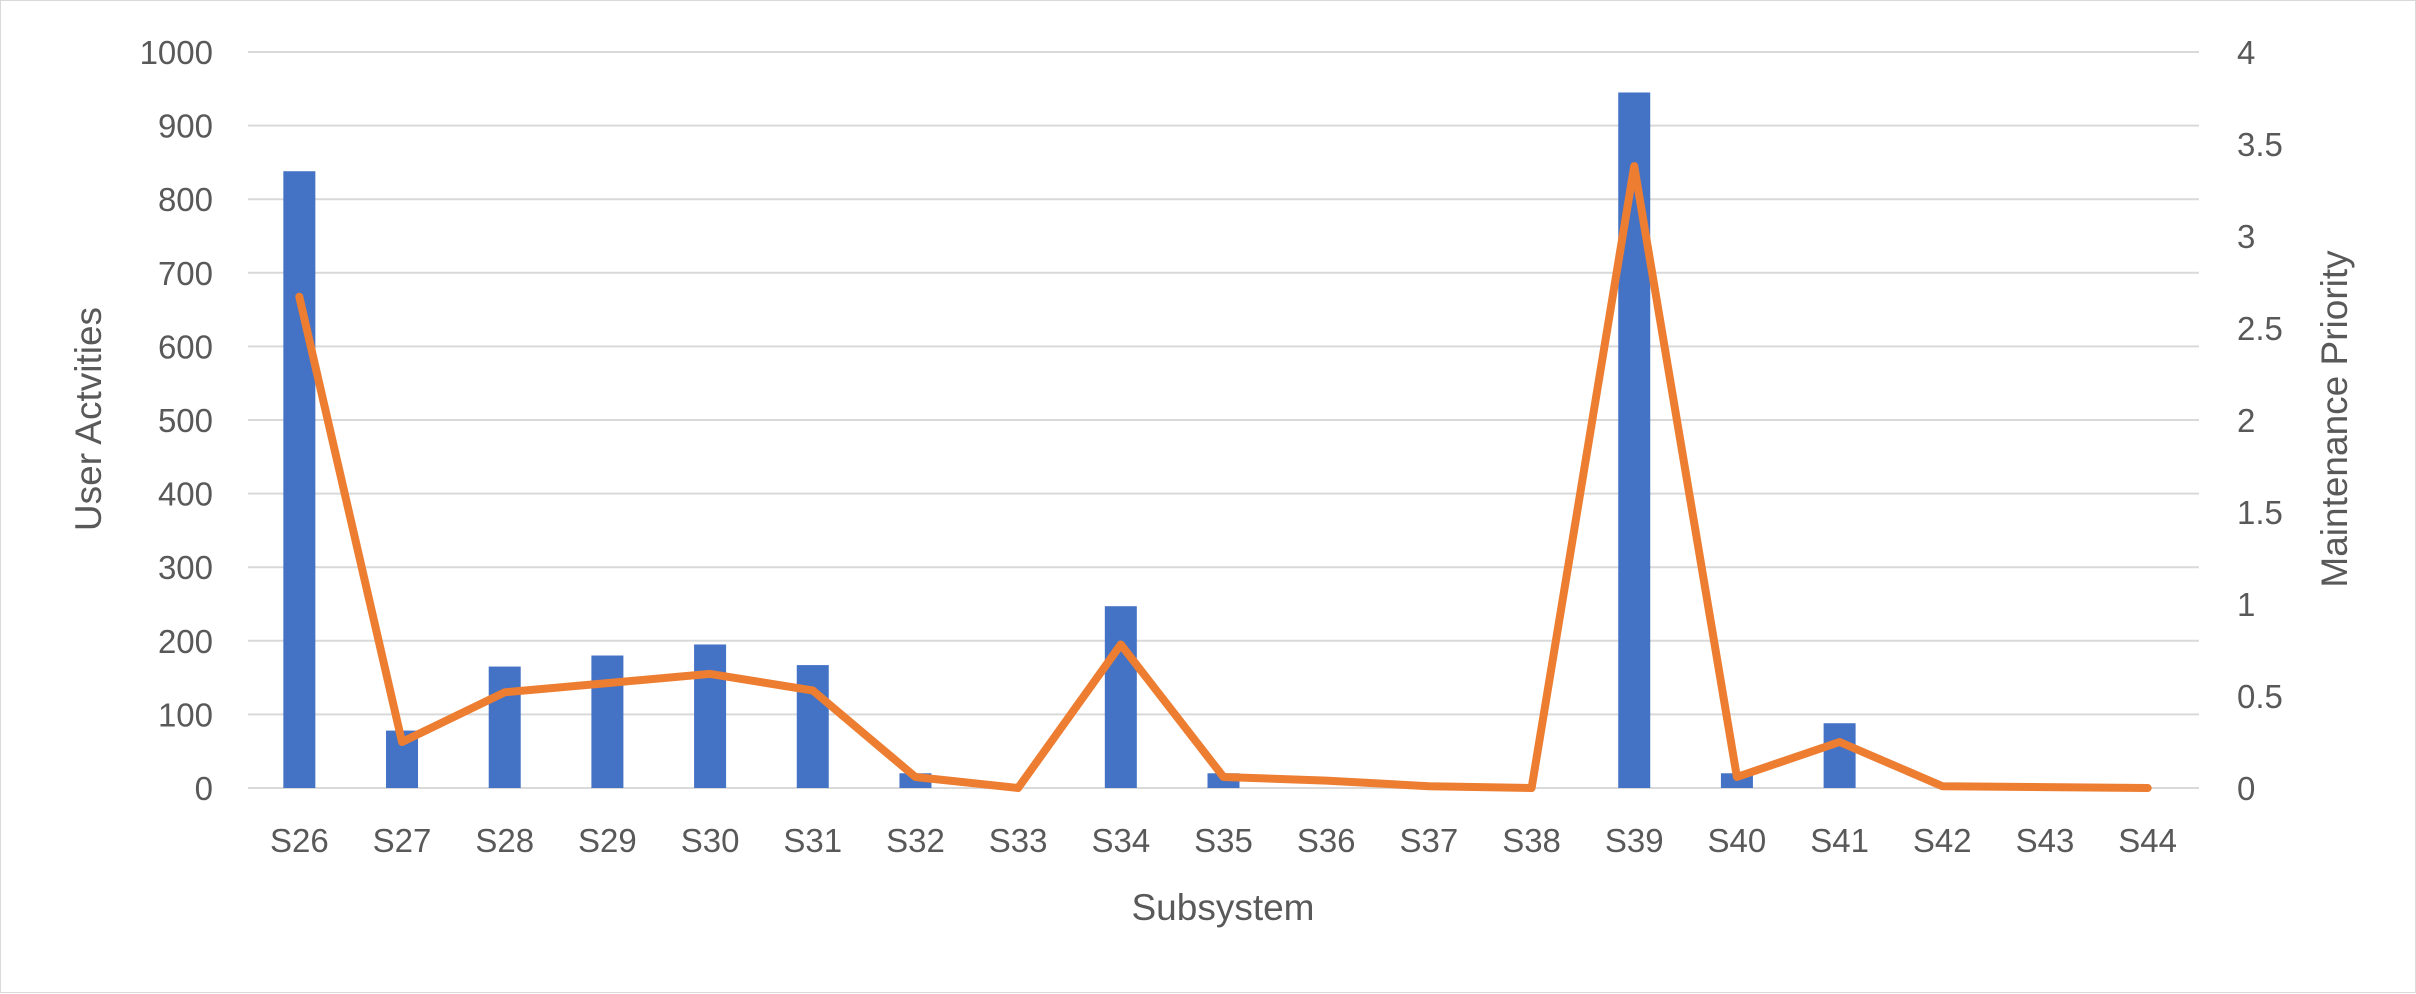 This screenshot has width=2416, height=994. Describe the element at coordinates (2246, 788) in the screenshot. I see `right-axis-tick-label: 0` at that location.